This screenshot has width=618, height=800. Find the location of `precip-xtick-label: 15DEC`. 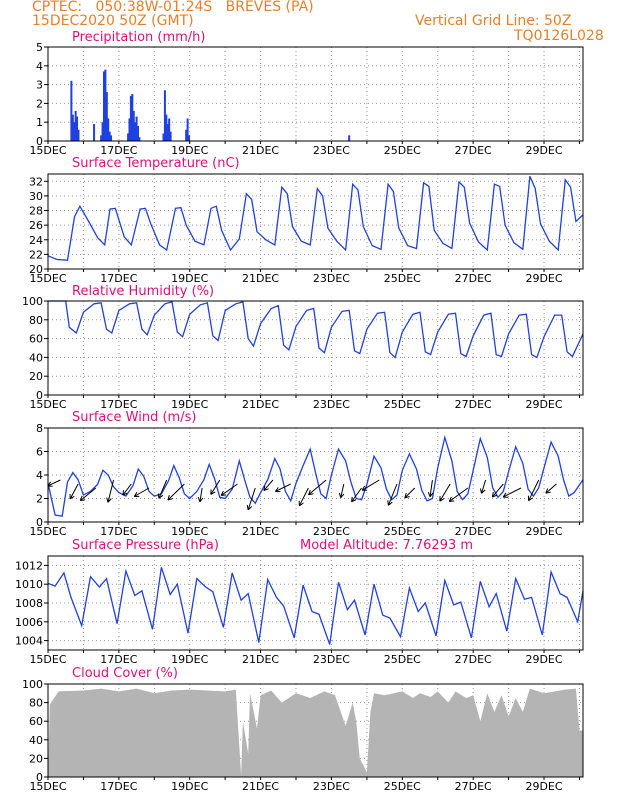

precip-xtick-label: 15DEC is located at coordinates (47, 150).